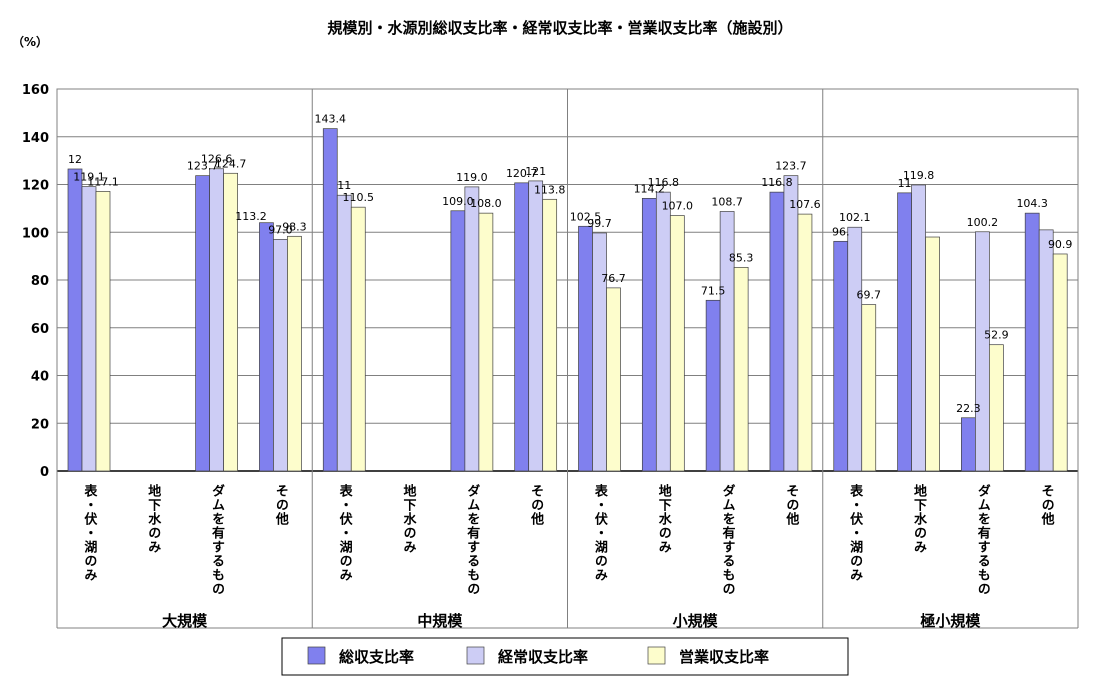  Describe the element at coordinates (458, 201) in the screenshot. I see `data-label: 109.0` at that location.